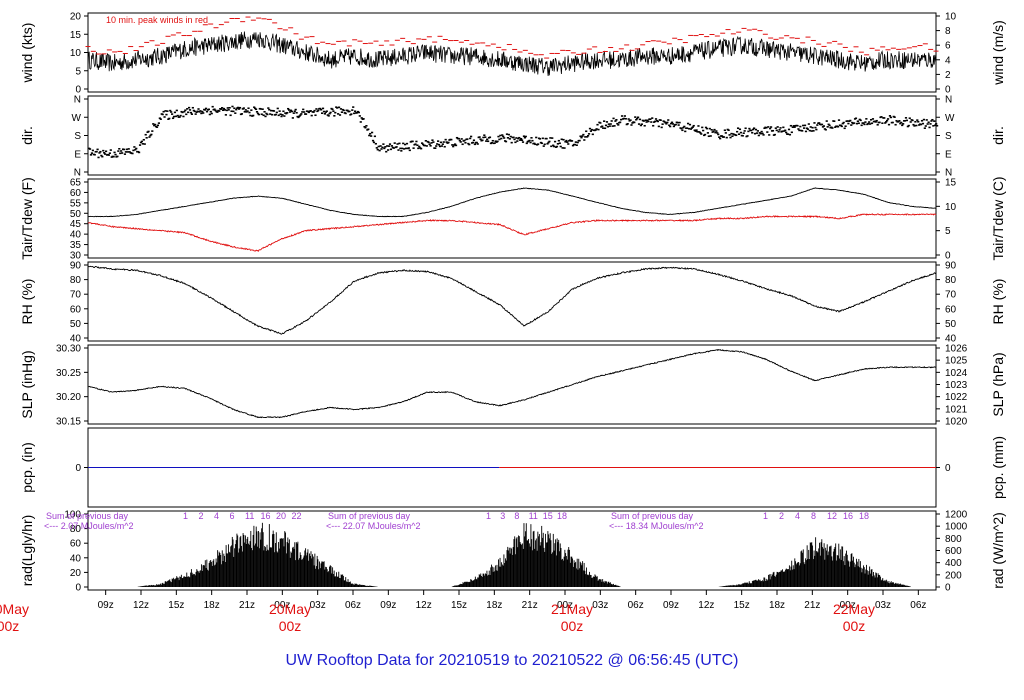 The height and width of the screenshot is (700, 1024). I want to click on ytick-left-label: S, so click(77, 136).